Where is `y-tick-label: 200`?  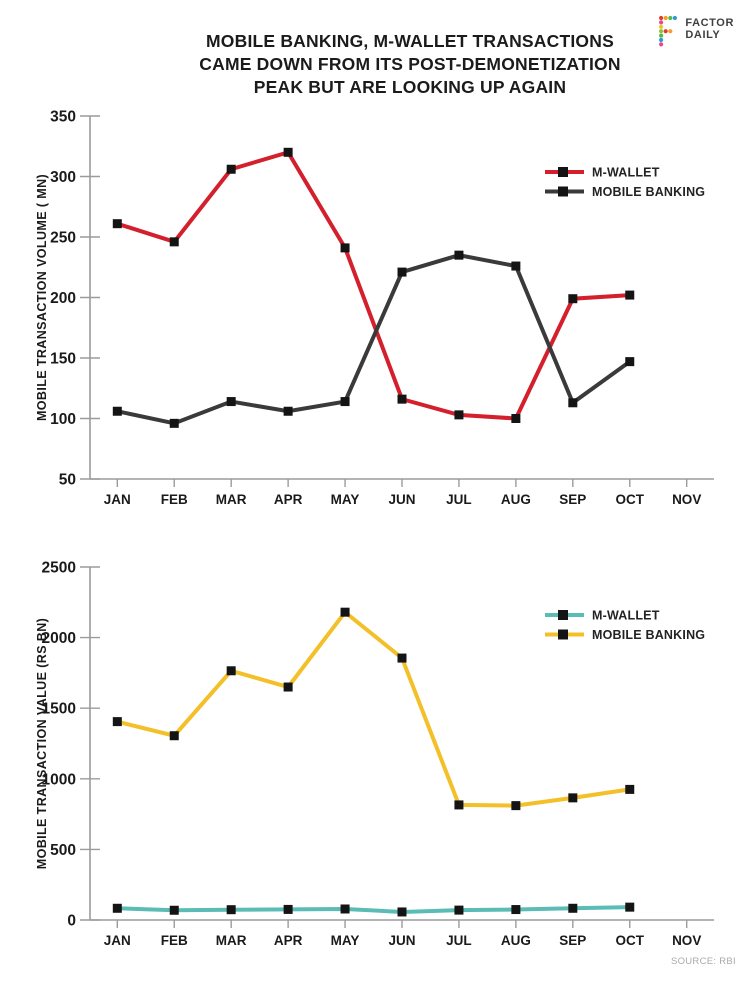 y-tick-label: 200 is located at coordinates (63, 298).